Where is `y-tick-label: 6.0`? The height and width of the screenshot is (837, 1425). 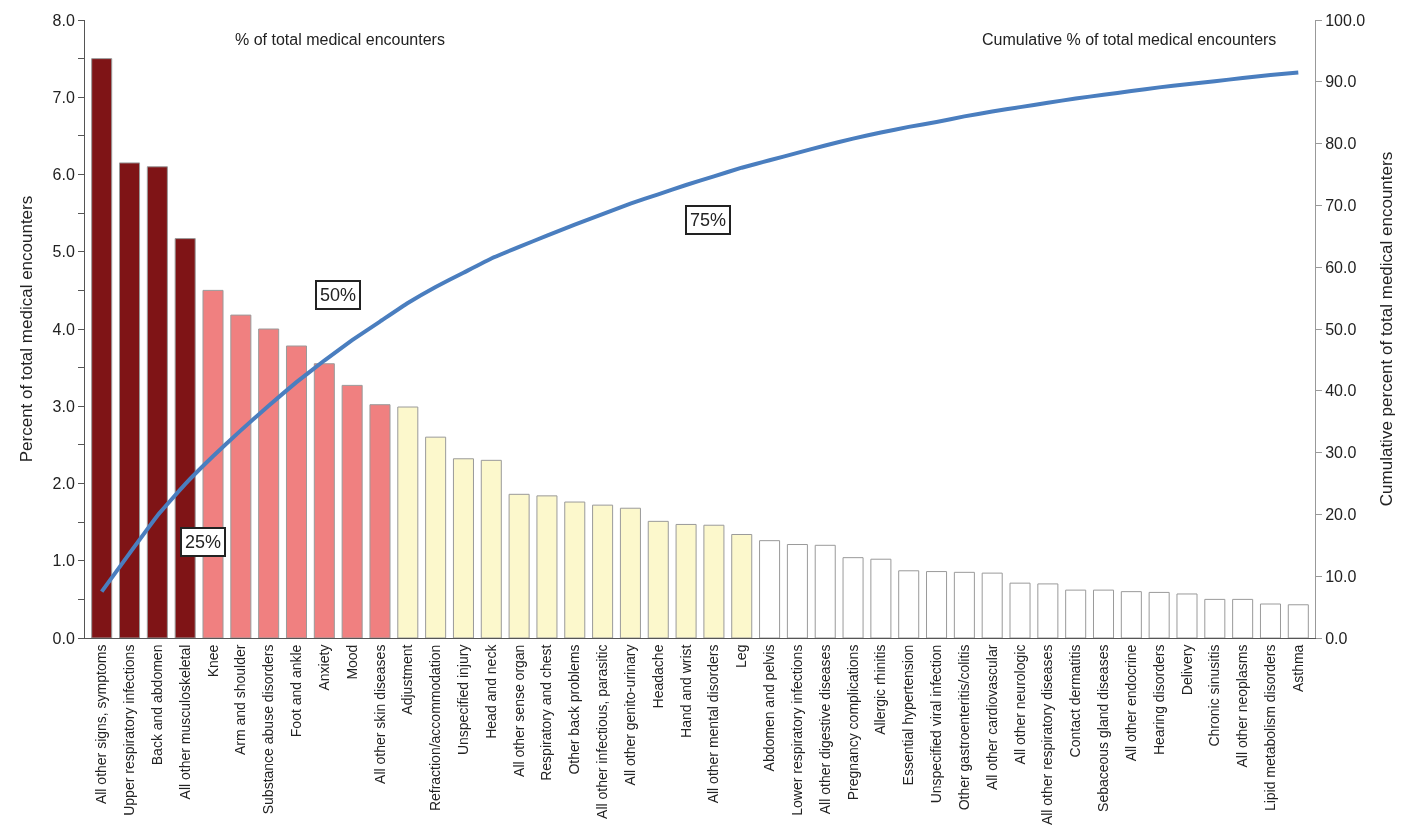 y-tick-label: 6.0 is located at coordinates (63, 175).